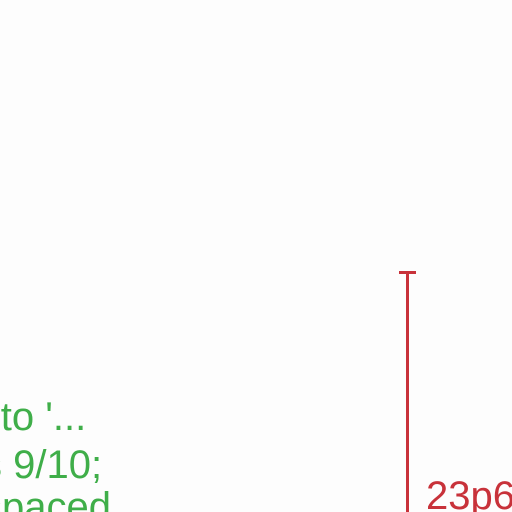  I want to click on marker-label: 23p6, so click(469, 493).